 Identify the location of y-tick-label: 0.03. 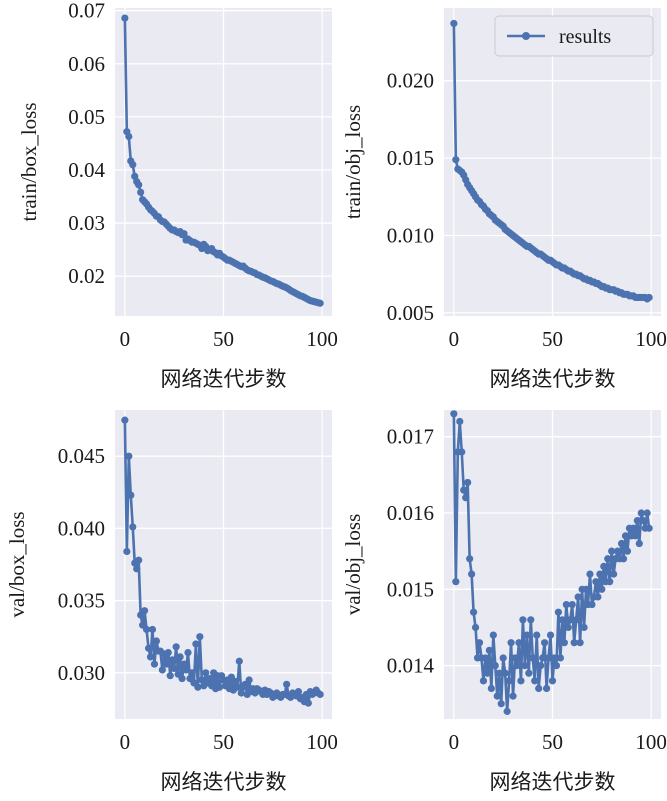
(86, 223).